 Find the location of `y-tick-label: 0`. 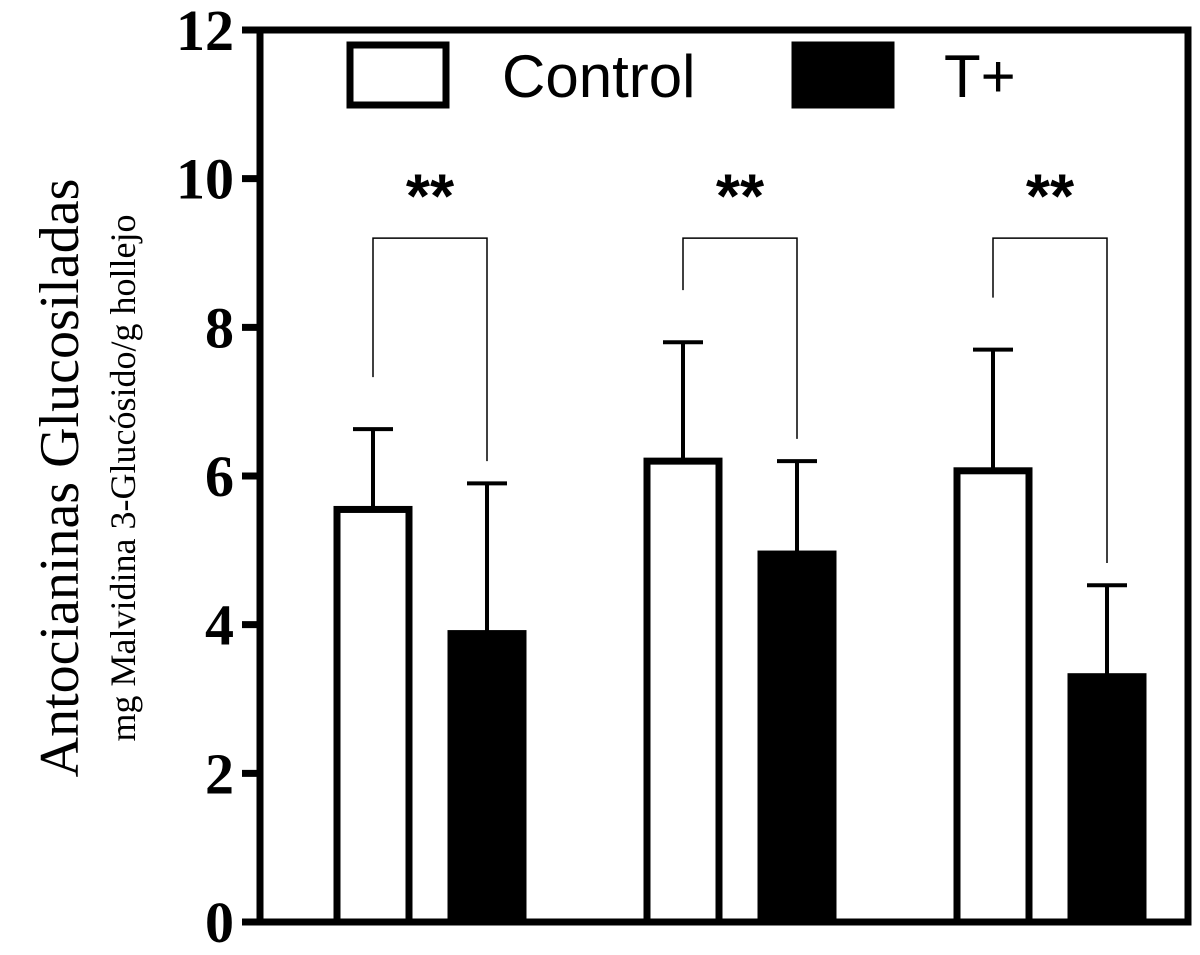

y-tick-label: 0 is located at coordinates (219, 922).